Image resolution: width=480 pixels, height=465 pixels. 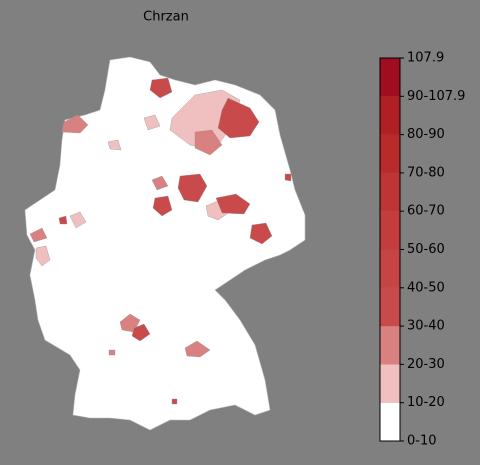 What do you see at coordinates (426, 326) in the screenshot?
I see `colorbar-tick-label: 30-40` at bounding box center [426, 326].